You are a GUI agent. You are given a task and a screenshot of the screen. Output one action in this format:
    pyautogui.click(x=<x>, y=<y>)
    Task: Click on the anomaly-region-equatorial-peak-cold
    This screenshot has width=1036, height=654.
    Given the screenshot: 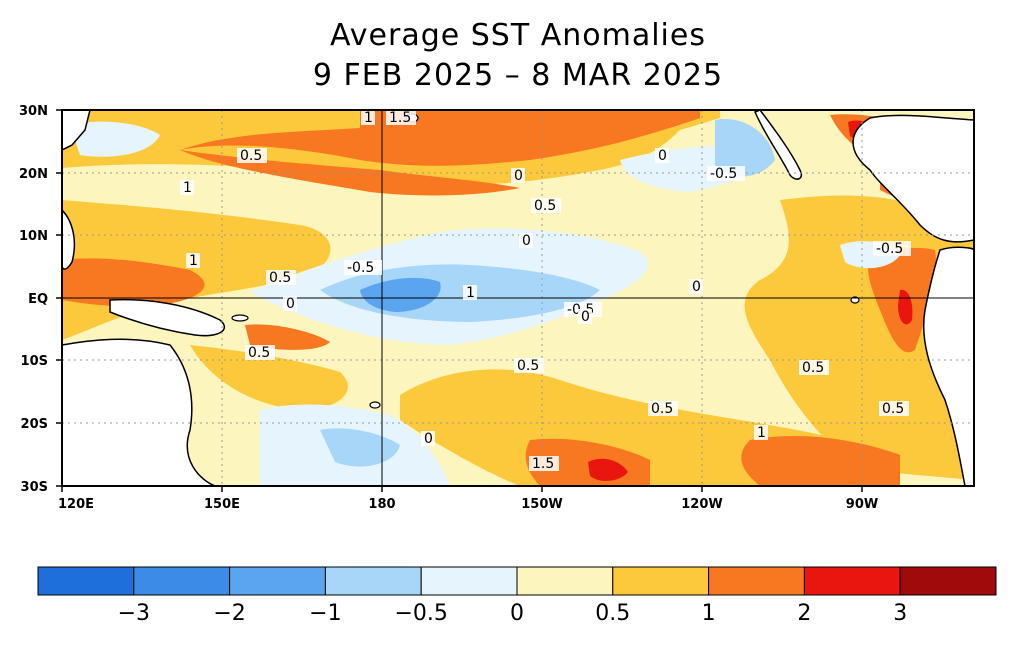 What is the action you would take?
    pyautogui.click(x=400, y=294)
    